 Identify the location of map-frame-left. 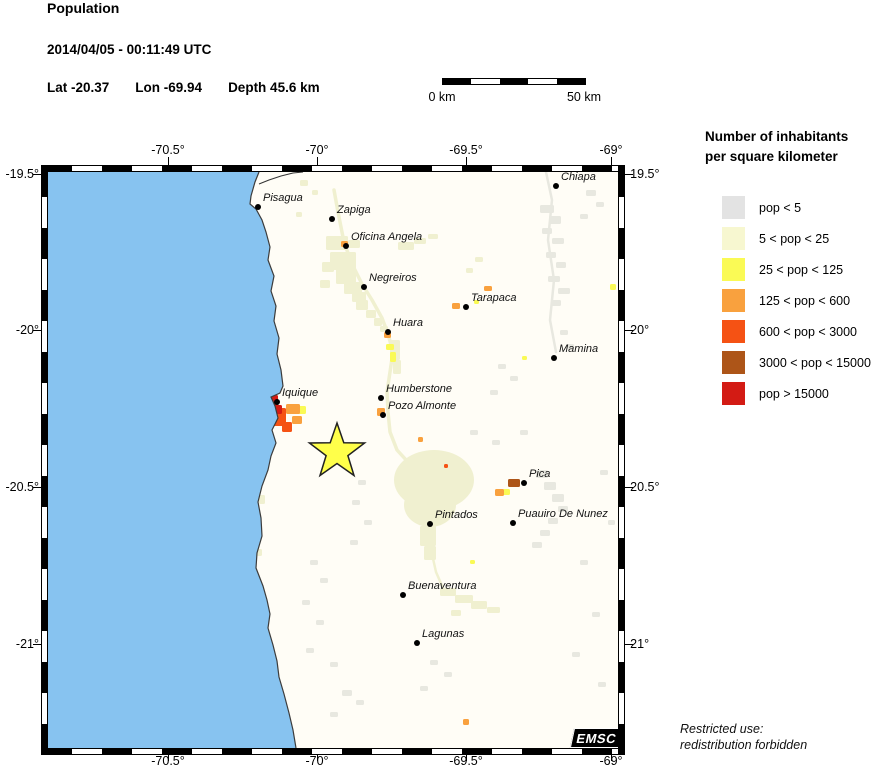
(44, 460).